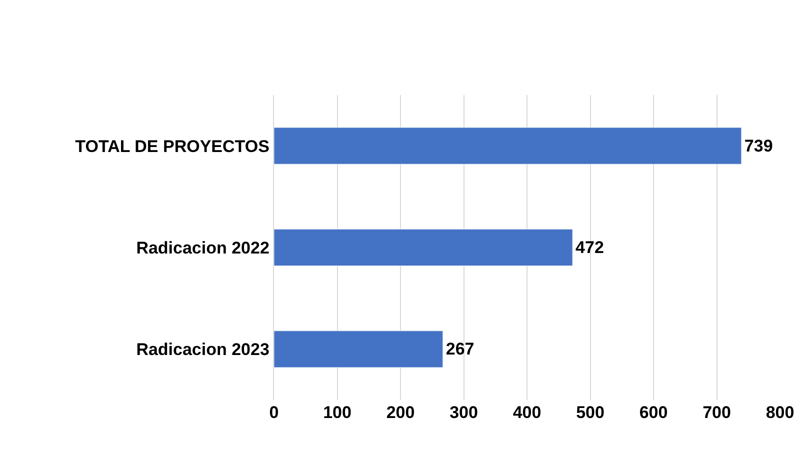 The width and height of the screenshot is (812, 463). I want to click on x-tick-label: 500, so click(590, 412).